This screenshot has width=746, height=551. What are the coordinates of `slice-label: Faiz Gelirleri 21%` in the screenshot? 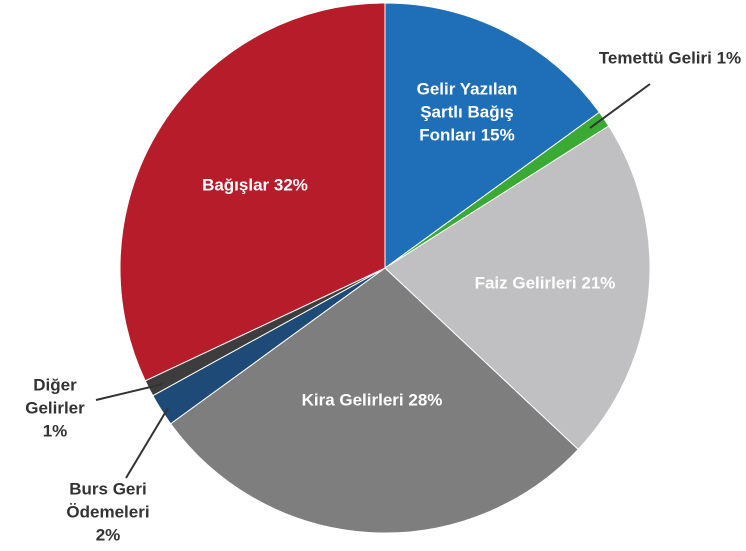 It's located at (545, 283).